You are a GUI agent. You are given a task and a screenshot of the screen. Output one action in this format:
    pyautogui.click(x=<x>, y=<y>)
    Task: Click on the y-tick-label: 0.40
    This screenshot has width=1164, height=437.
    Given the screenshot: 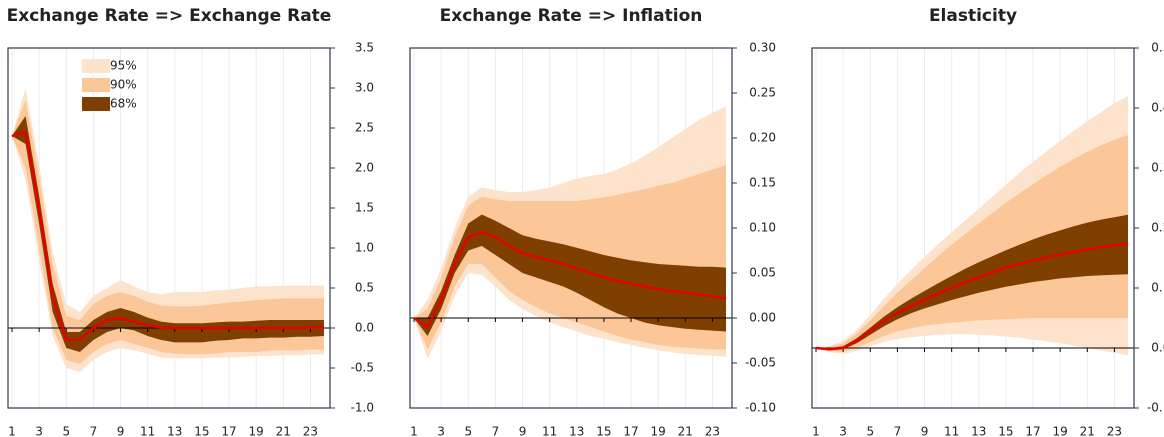 What is the action you would take?
    pyautogui.click(x=1157, y=108)
    